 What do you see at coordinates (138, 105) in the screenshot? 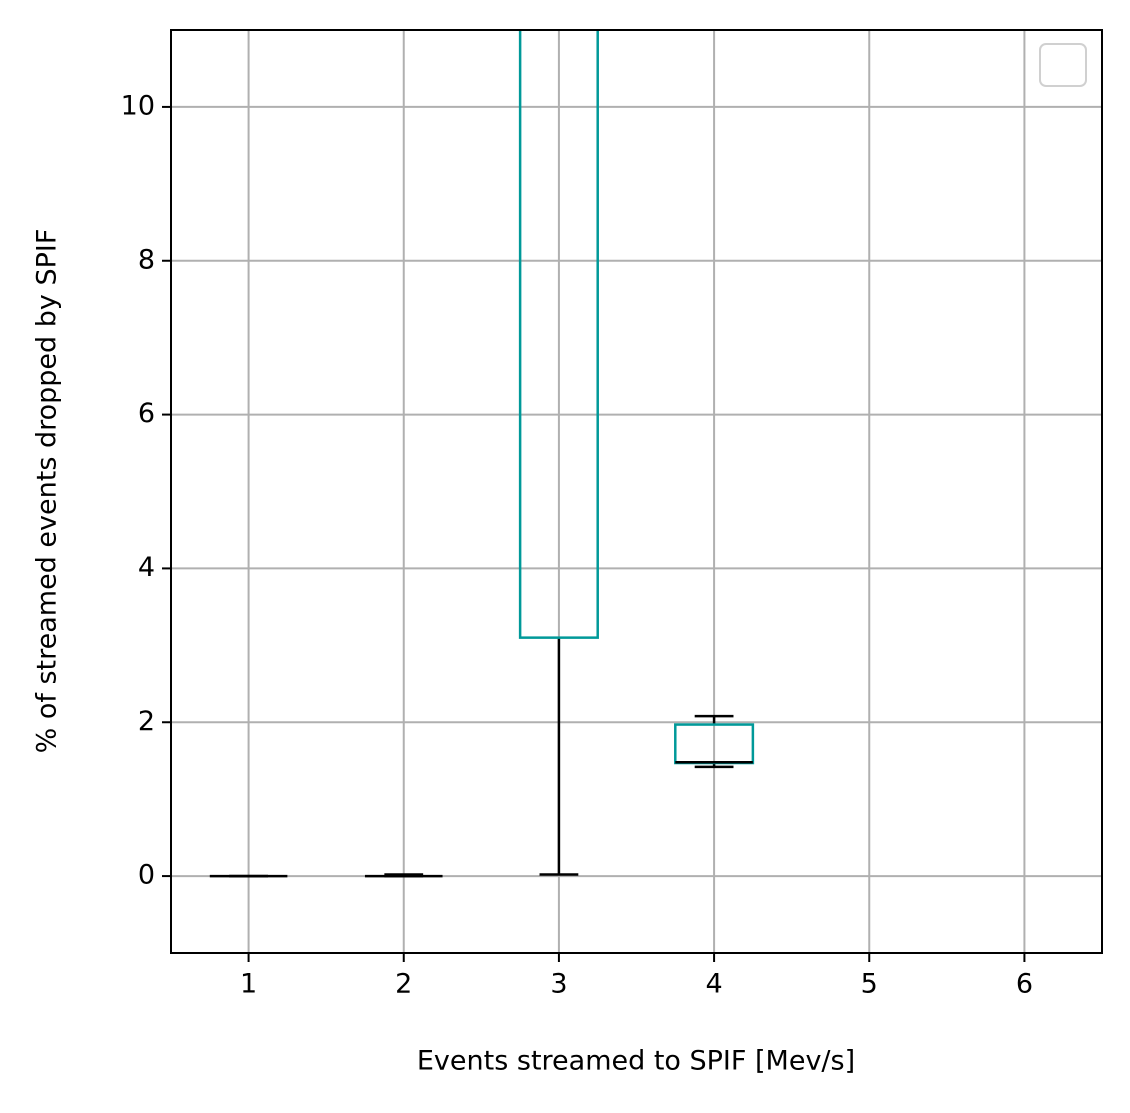
I see `y-tick-label: 10` at bounding box center [138, 105].